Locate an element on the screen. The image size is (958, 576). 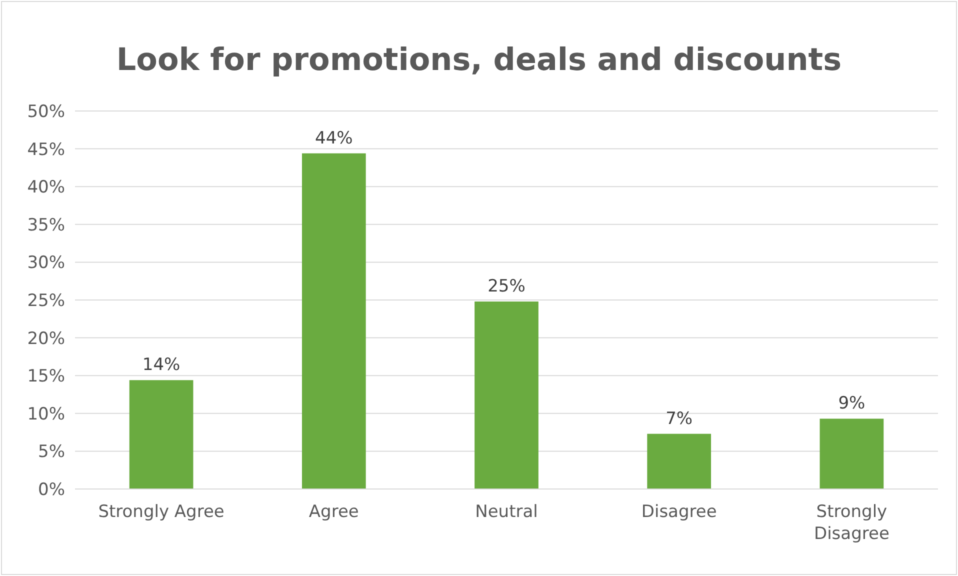
y-tick-label: 50% is located at coordinates (46, 112).